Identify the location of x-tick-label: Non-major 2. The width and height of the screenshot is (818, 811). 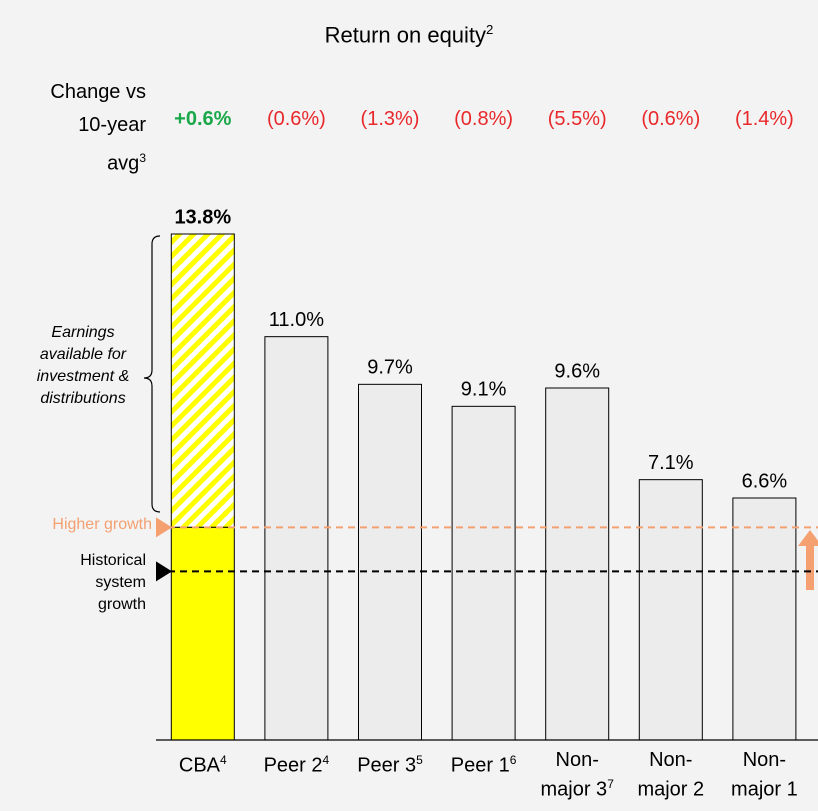
(671, 775).